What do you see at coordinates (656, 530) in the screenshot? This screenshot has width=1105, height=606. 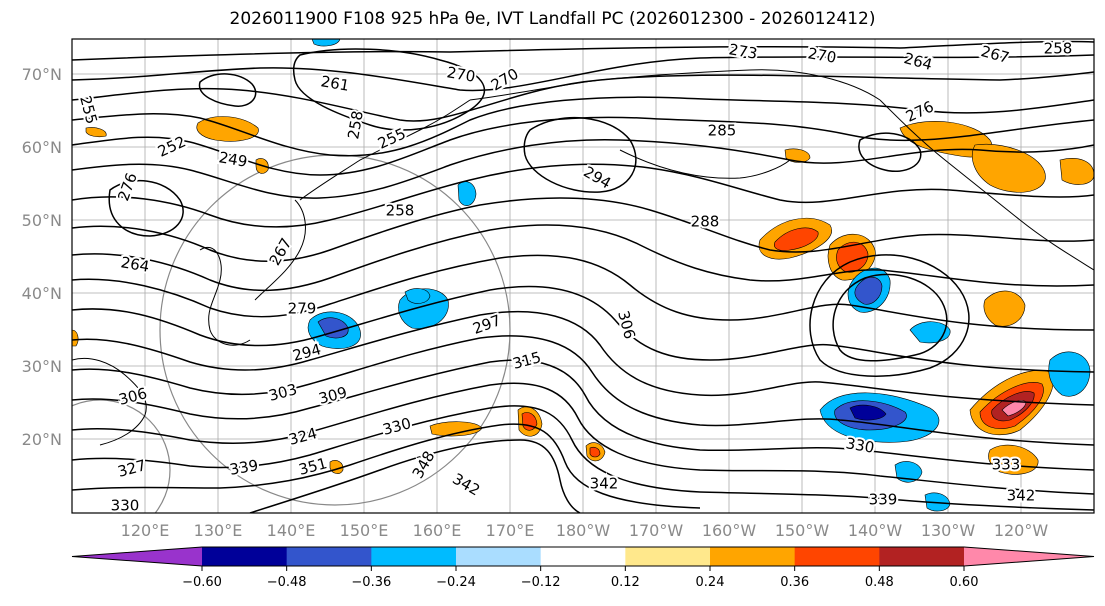 I see `lon-label-170w: 170°W` at bounding box center [656, 530].